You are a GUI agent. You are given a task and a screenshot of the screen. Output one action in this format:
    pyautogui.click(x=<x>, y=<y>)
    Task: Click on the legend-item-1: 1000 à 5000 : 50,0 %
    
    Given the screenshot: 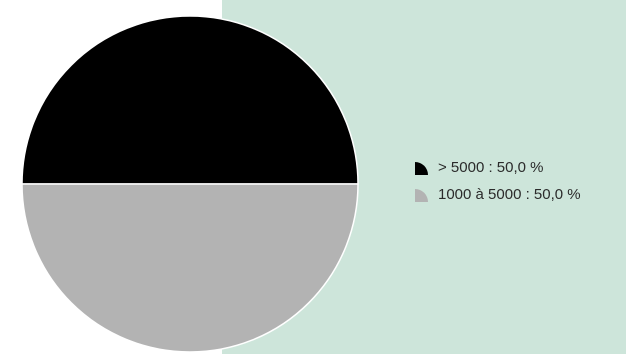 What is the action you would take?
    pyautogui.click(x=520, y=194)
    